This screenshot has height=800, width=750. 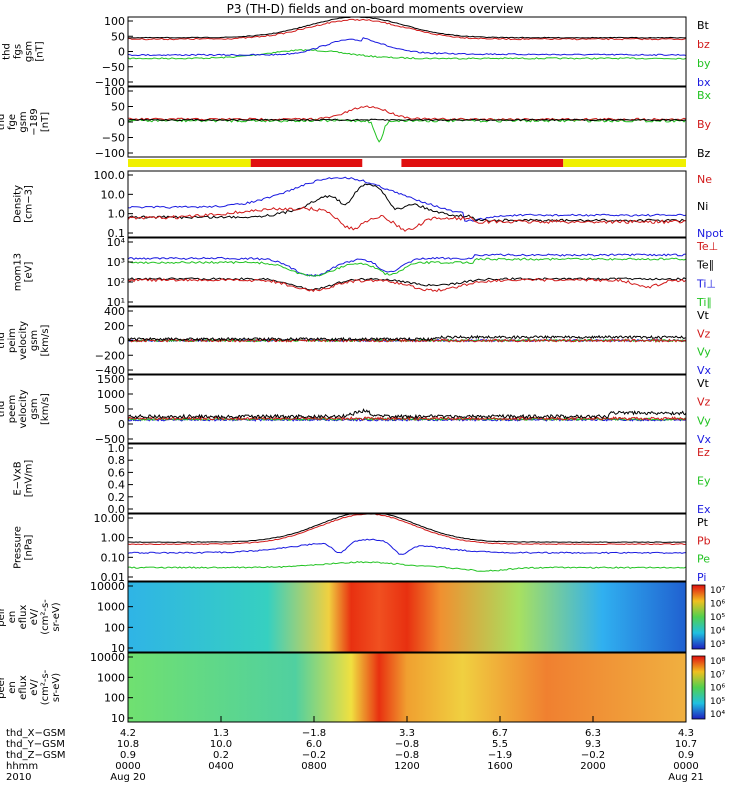 I want to click on x-axis-value: −0.8, so click(x=407, y=755).